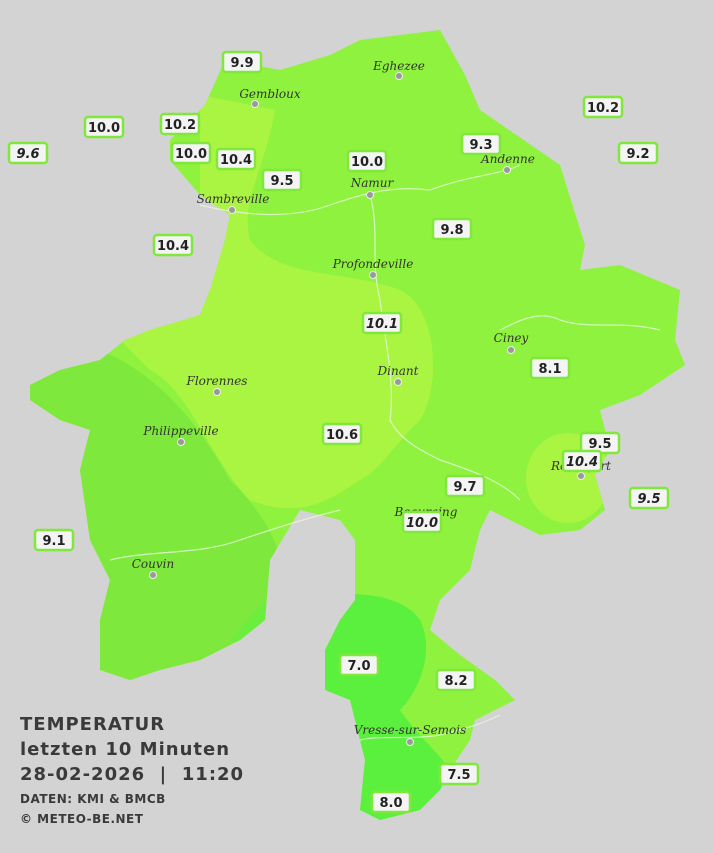  I want to click on station: 9.2, so click(638, 153).